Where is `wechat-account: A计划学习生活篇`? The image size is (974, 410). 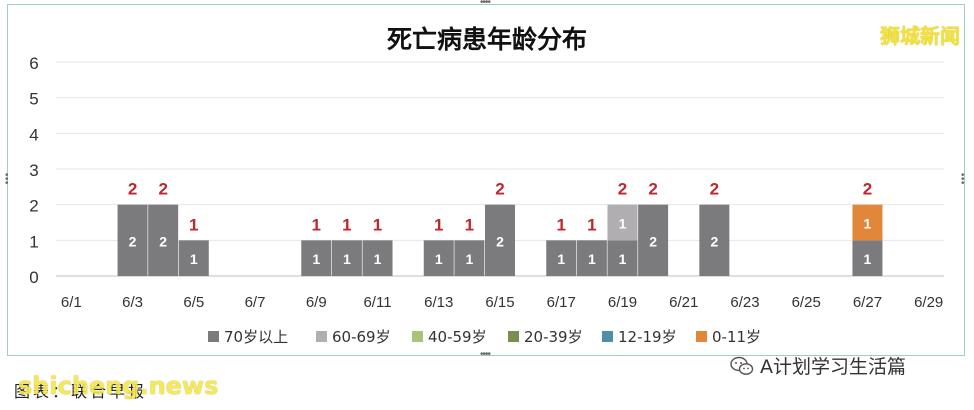 wechat-account: A计划学习生活篇 is located at coordinates (818, 365).